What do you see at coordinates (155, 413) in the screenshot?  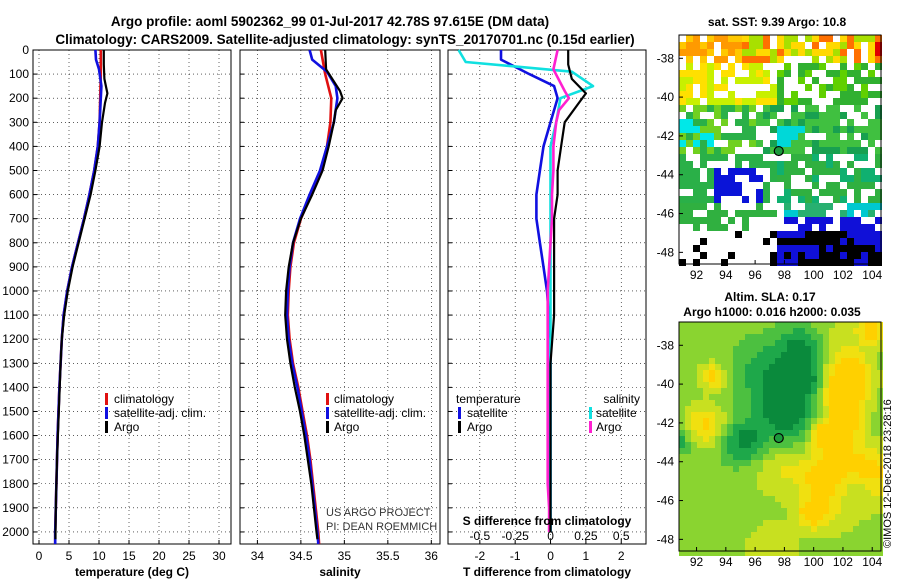 I see `temperature-legend: climatology satellite-adj. clim. Argo` at bounding box center [155, 413].